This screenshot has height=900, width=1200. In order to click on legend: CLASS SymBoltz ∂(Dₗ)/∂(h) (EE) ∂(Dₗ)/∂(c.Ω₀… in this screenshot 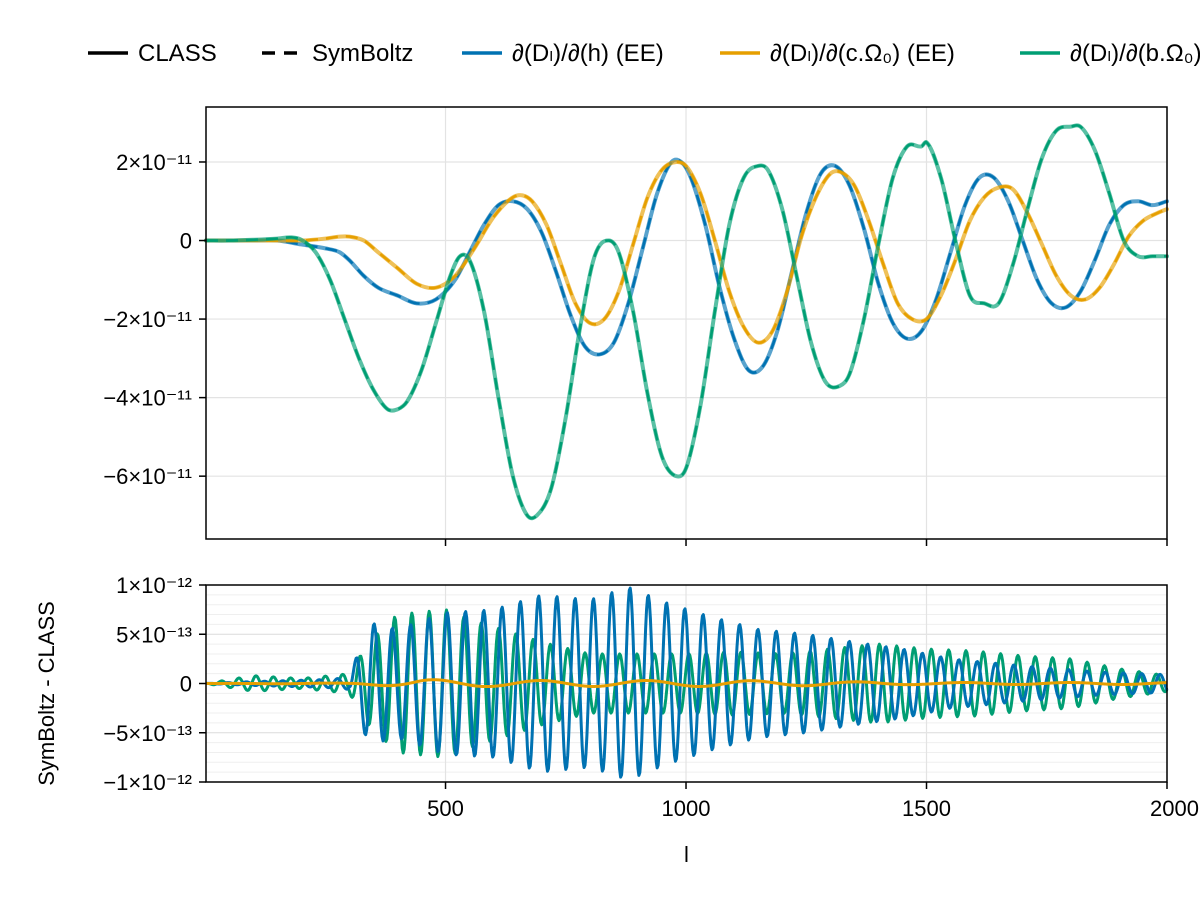, I will do `click(644, 53)`.